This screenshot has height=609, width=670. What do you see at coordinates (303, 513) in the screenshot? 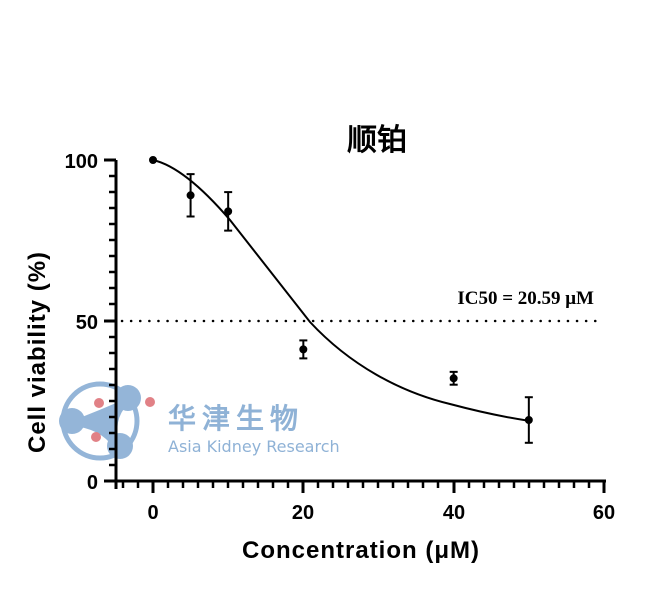
I see `x-tick-label: 20` at bounding box center [303, 513].